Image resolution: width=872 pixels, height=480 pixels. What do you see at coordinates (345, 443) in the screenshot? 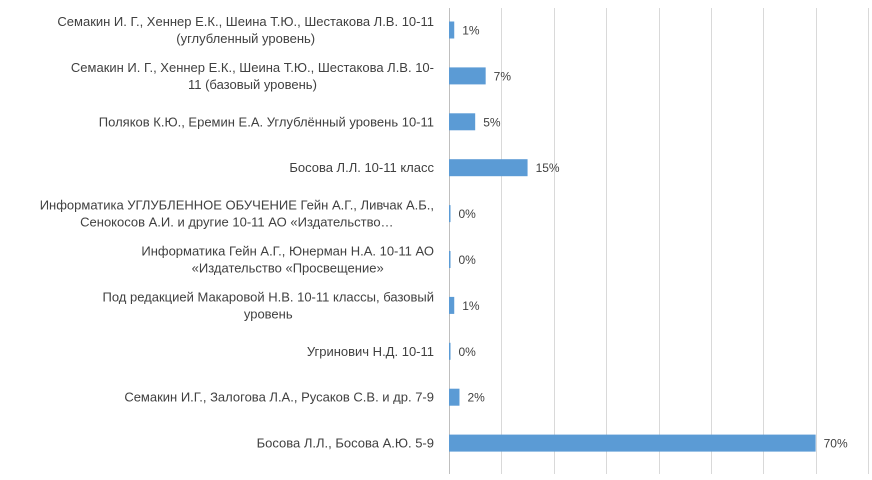
I see `category-label: Босова Л.Л., Босова А.Ю. 5-9` at bounding box center [345, 443].